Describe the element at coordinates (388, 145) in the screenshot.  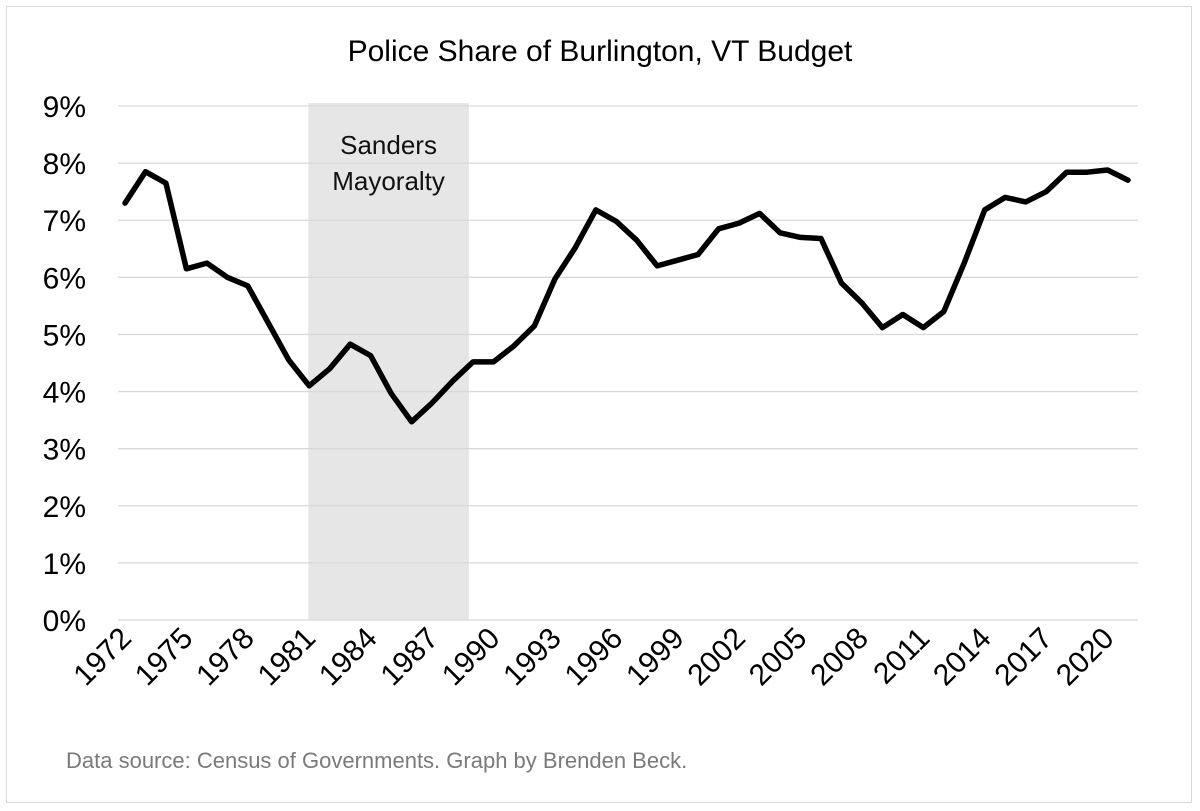
I see `annotation-label-line1: Sanders` at that location.